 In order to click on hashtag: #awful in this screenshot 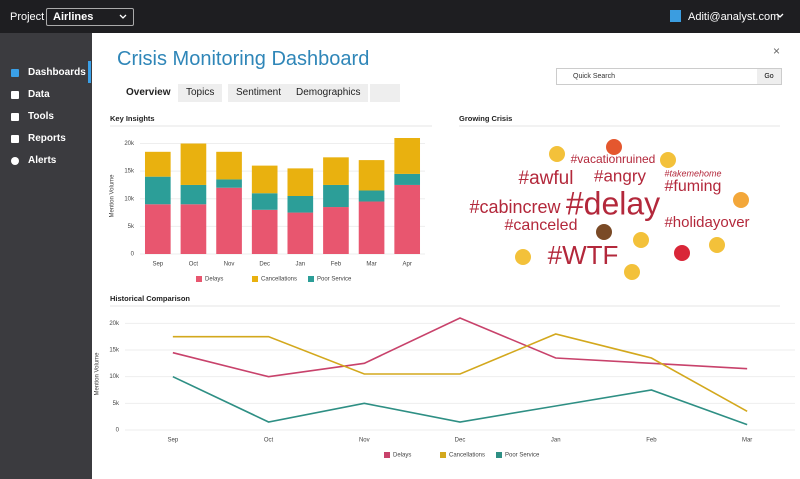, I will do `click(546, 178)`.